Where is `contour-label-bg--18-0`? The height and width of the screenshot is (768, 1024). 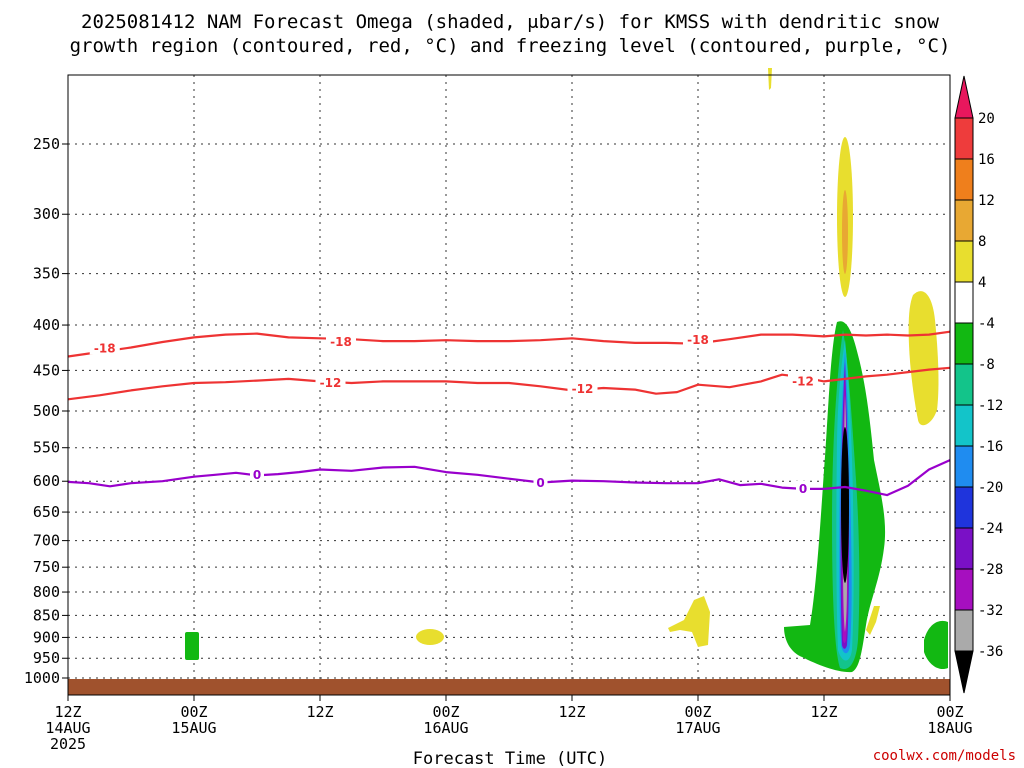
contour-label-bg--18-0 is located at coordinates (104, 347).